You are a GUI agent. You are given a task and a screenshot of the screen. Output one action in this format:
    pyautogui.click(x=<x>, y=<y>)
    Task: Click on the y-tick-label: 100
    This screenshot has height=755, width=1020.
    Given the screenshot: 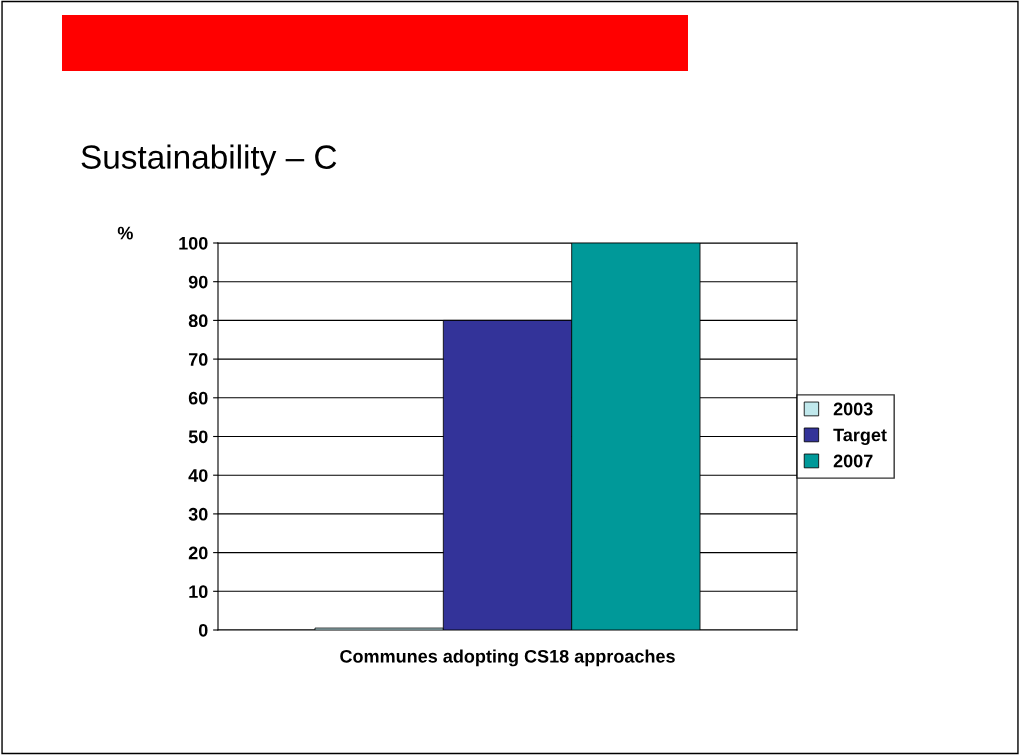 What is the action you would take?
    pyautogui.click(x=193, y=243)
    